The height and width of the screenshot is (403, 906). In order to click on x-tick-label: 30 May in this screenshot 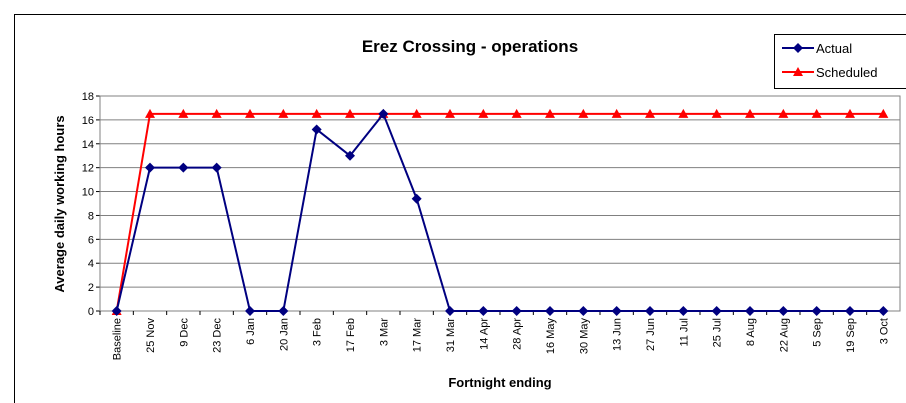, I will do `click(584, 336)`.